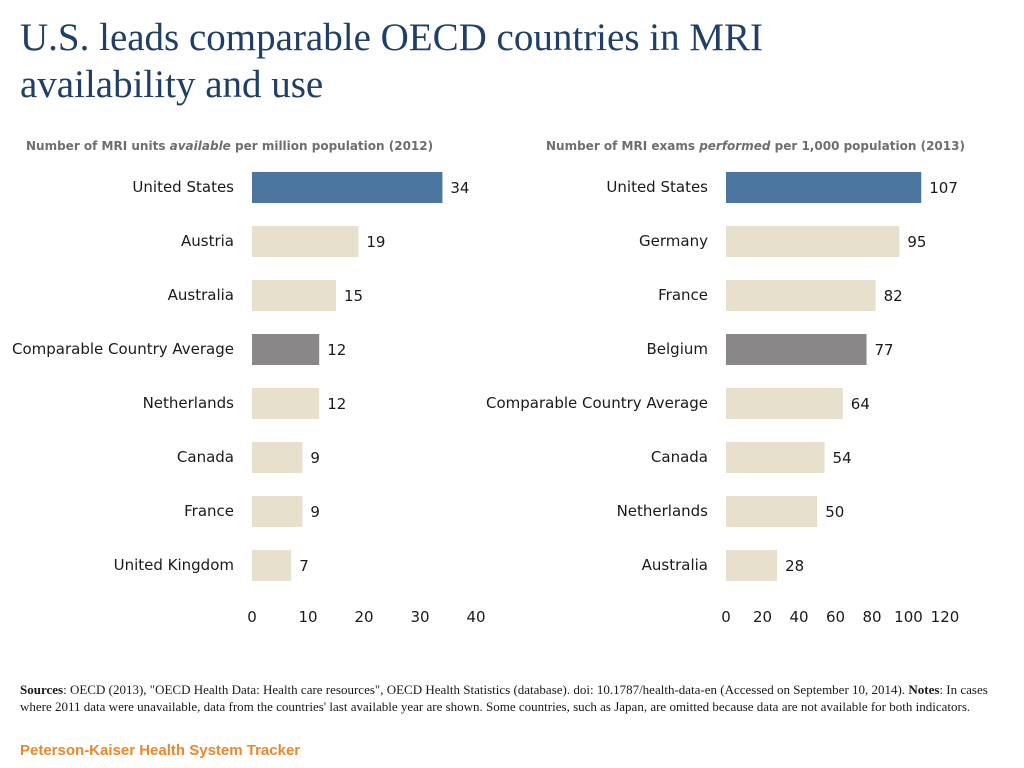  I want to click on right-tick-label-5: 100, so click(908, 617).